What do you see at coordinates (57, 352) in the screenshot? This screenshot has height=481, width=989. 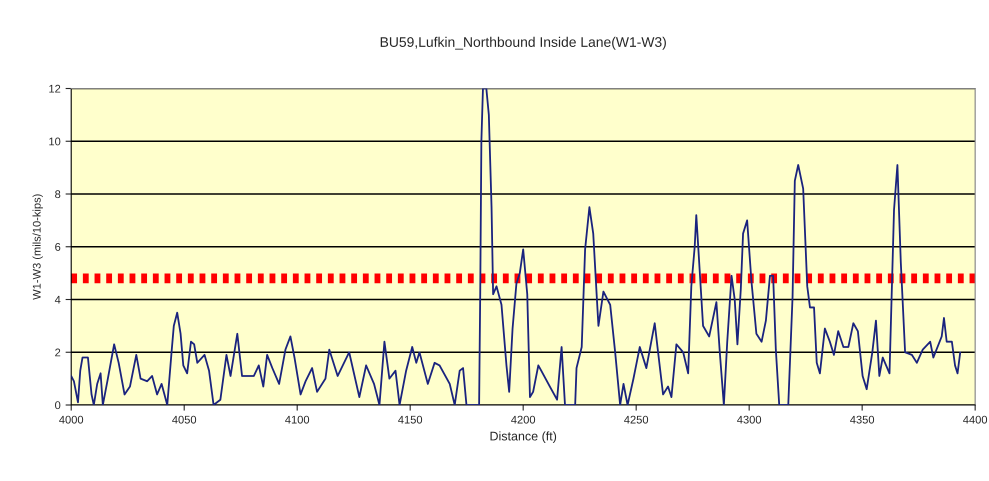 I see `y-tick-label: 2` at bounding box center [57, 352].